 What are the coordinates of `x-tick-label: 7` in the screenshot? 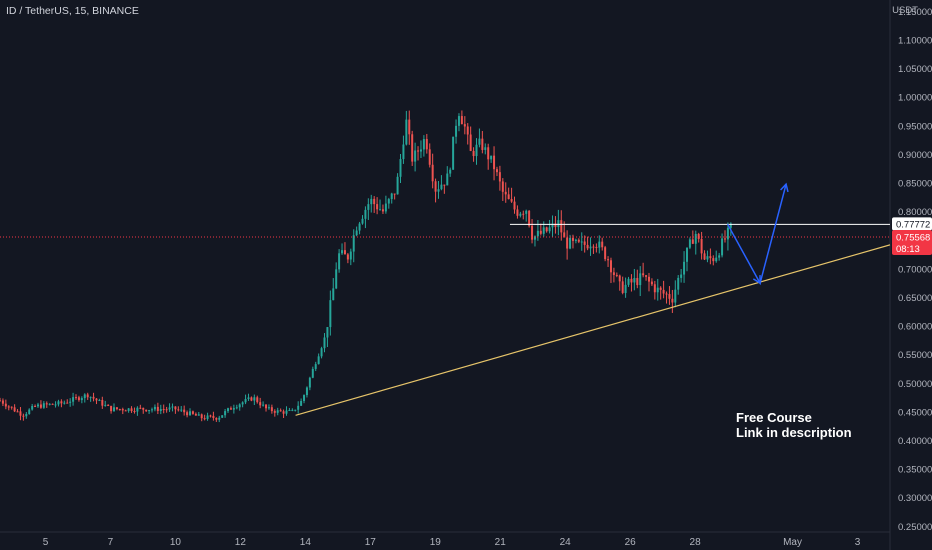 It's located at (111, 542).